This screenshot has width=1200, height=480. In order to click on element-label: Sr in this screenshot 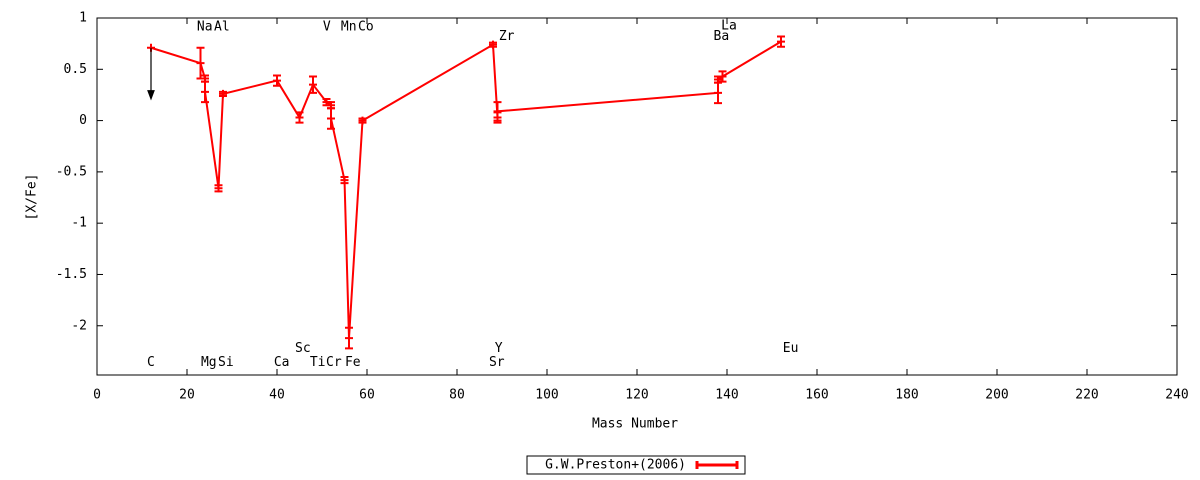, I will do `click(497, 362)`.